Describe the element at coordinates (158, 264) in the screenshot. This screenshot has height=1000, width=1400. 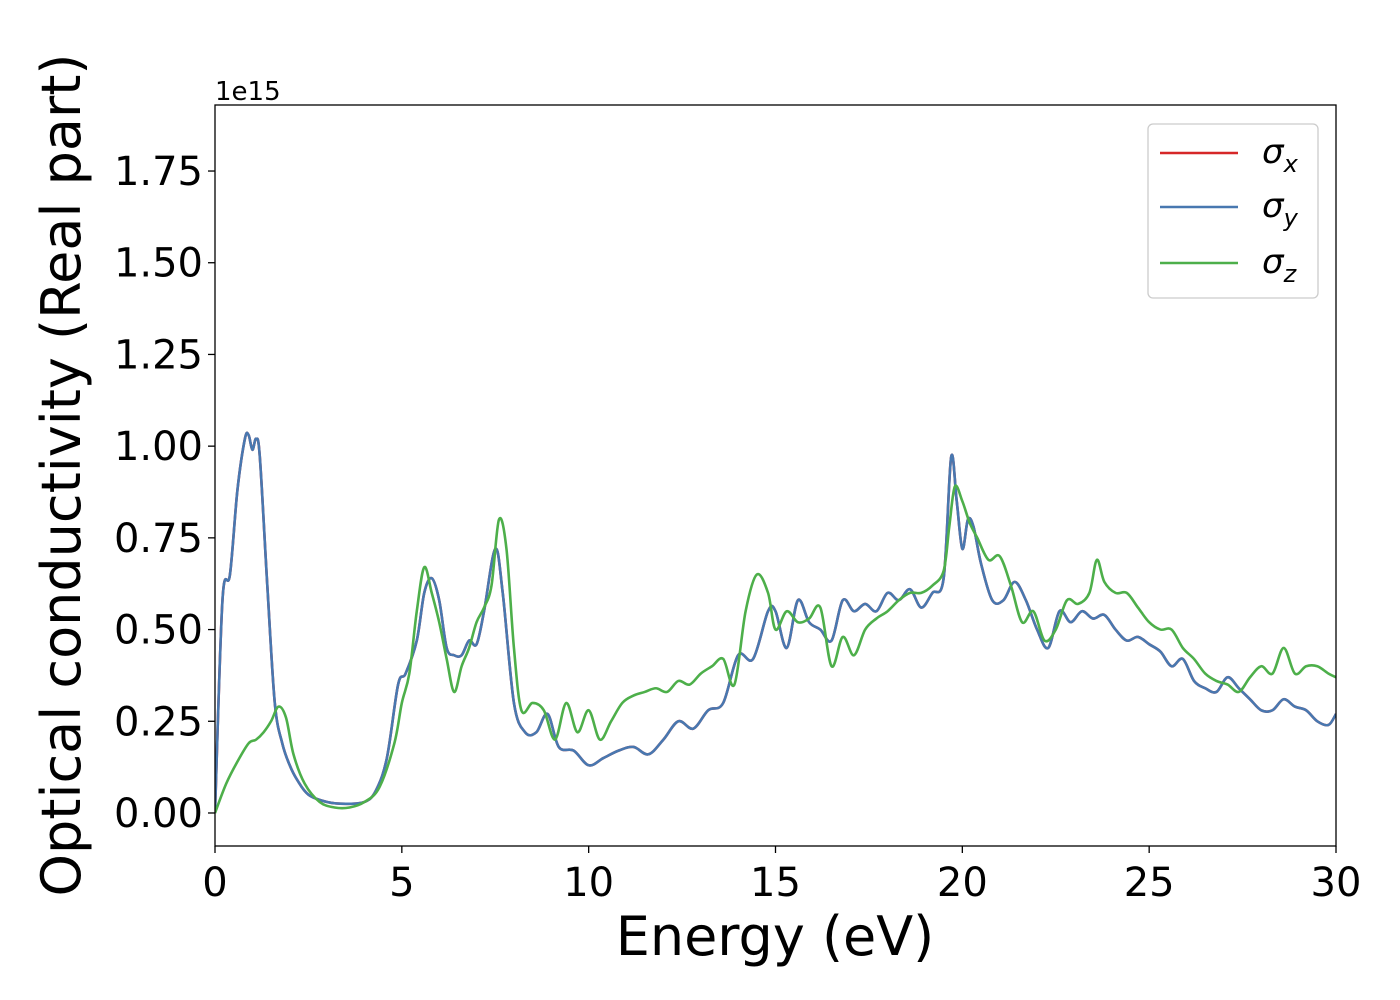
I see `y-tick-label: 1.50` at that location.